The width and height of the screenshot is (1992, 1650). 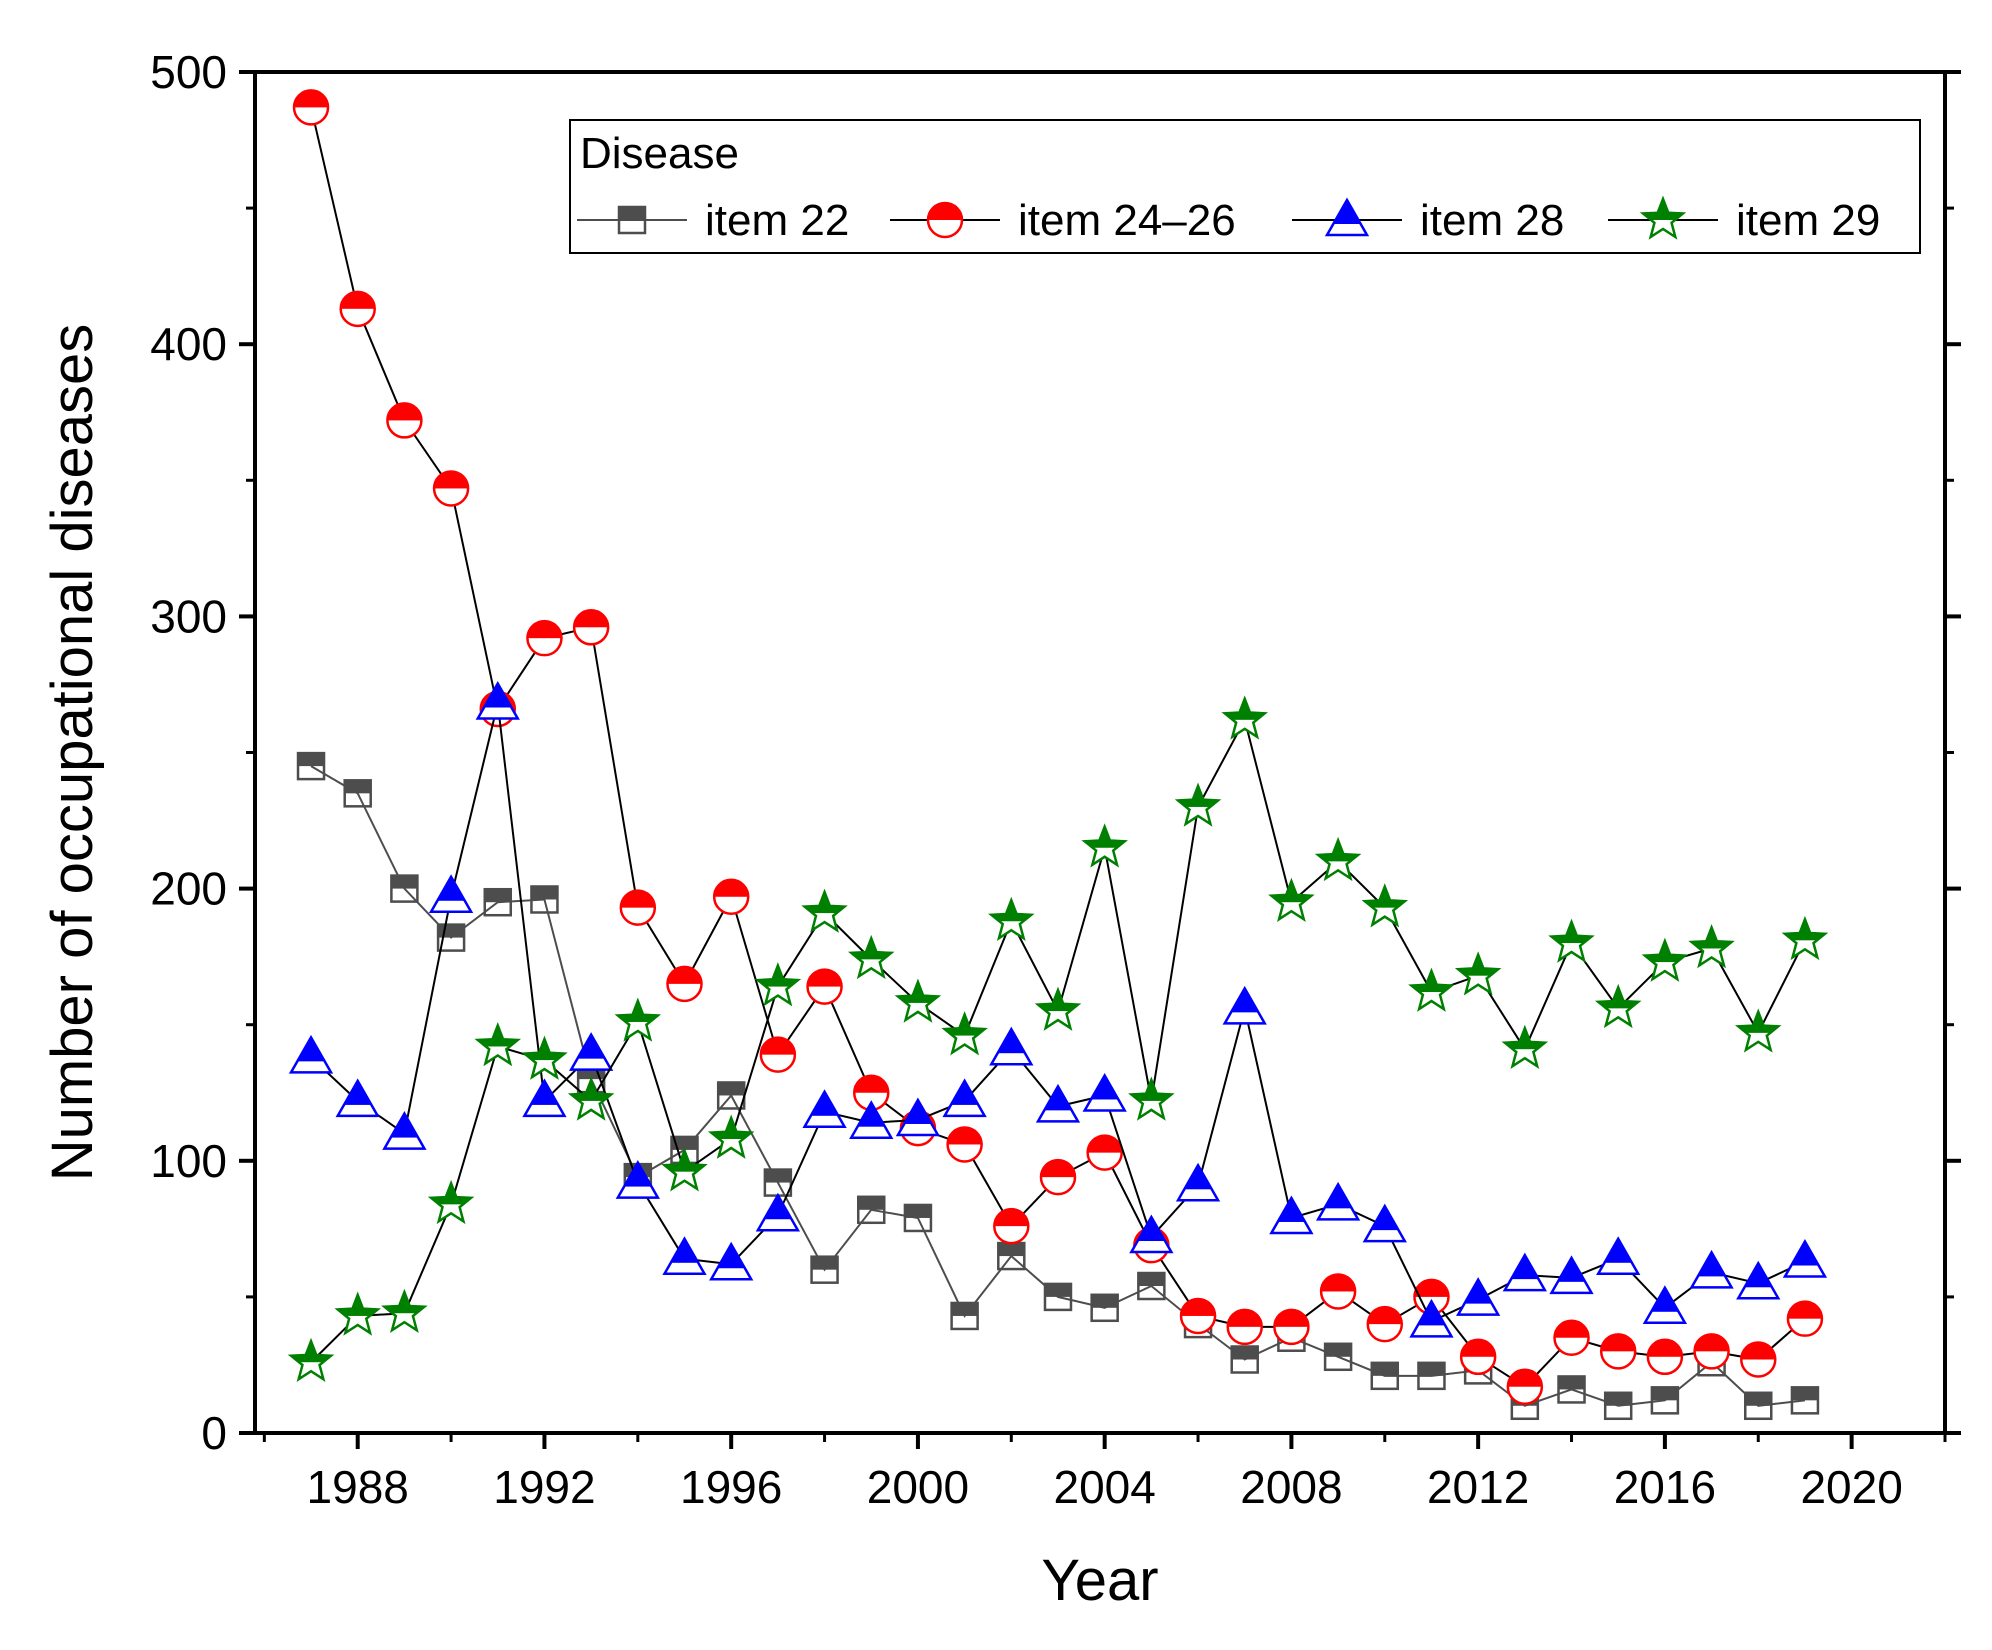 What do you see at coordinates (731, 1487) in the screenshot?
I see `x-tick-label: 1996` at bounding box center [731, 1487].